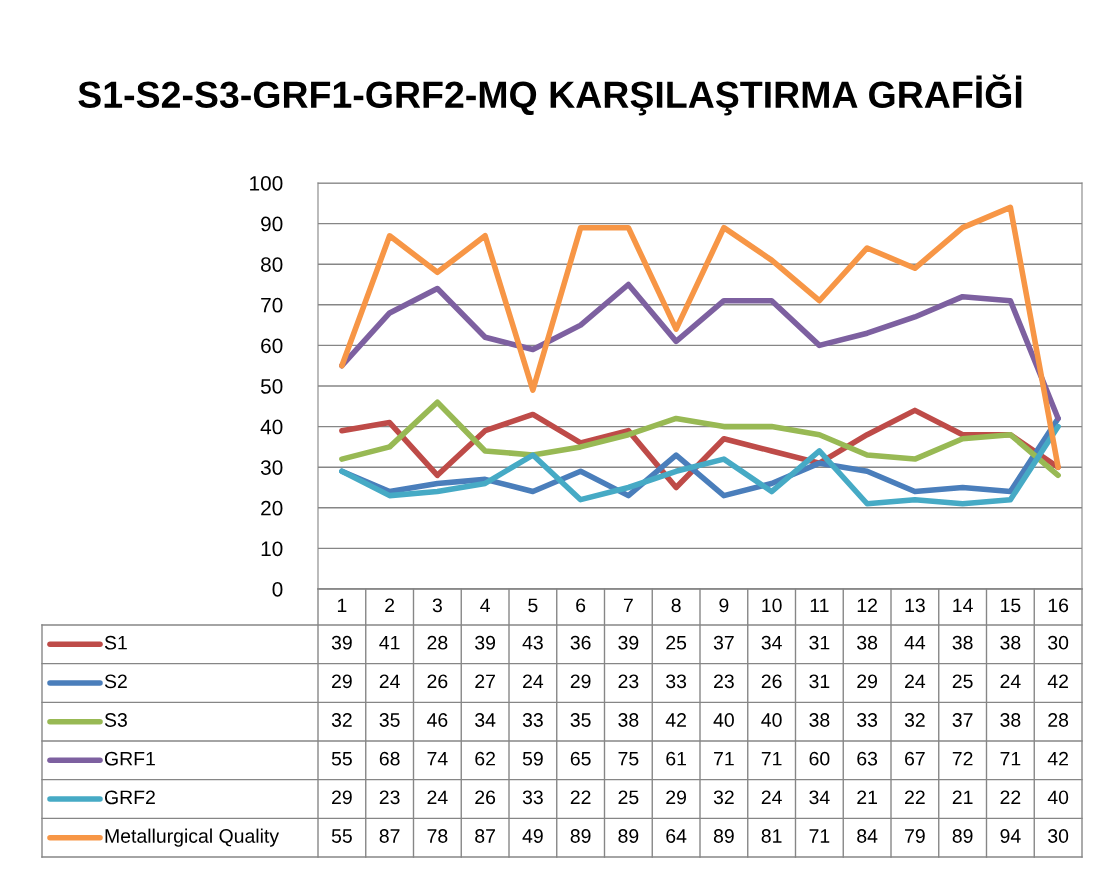  Describe the element at coordinates (272, 305) in the screenshot. I see `y-tick-label: 70` at that location.